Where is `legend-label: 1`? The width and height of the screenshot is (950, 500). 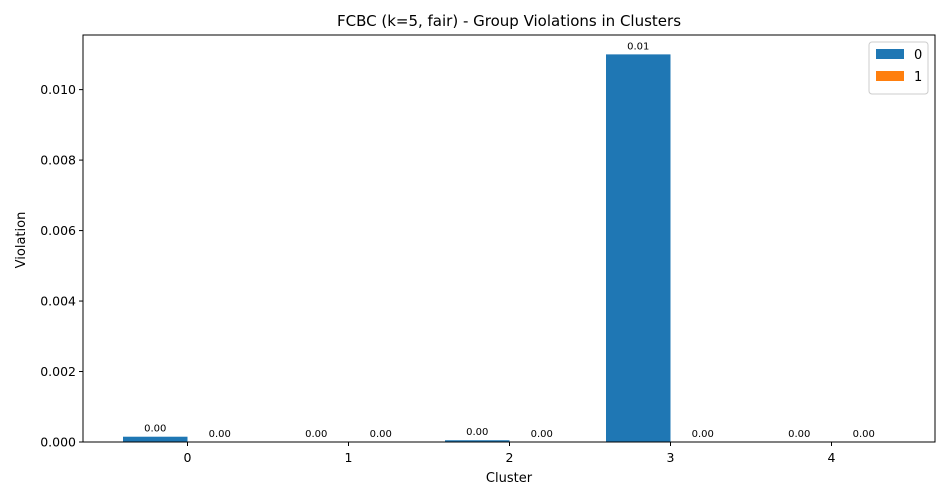 legend-label: 1 is located at coordinates (918, 77).